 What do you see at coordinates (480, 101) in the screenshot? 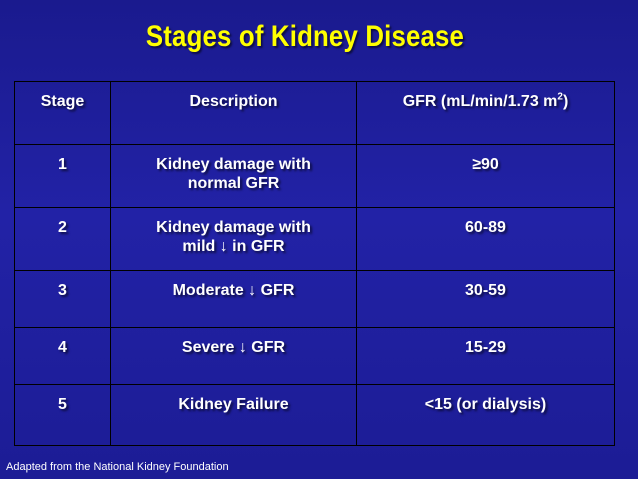
I see `header-gfr-text: GFR (mL/min/1.73 m` at bounding box center [480, 101].